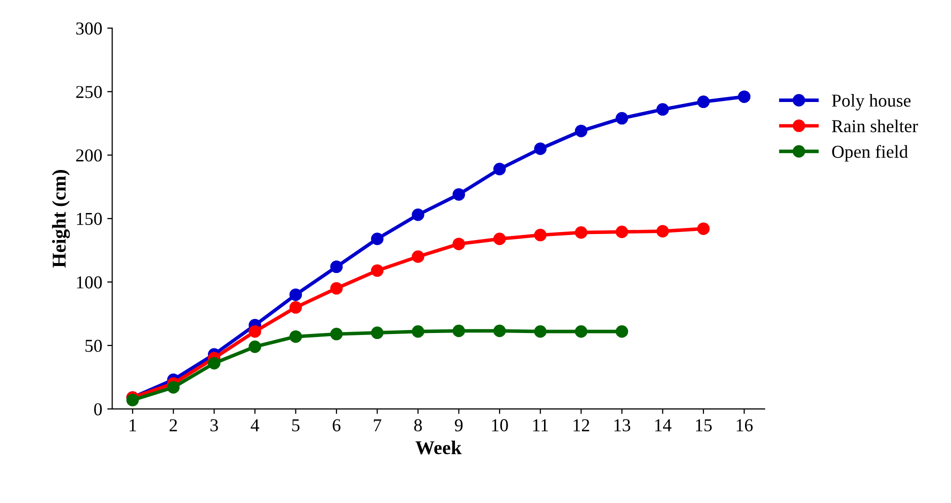  Describe the element at coordinates (93, 346) in the screenshot. I see `y-tick-label: 50` at that location.